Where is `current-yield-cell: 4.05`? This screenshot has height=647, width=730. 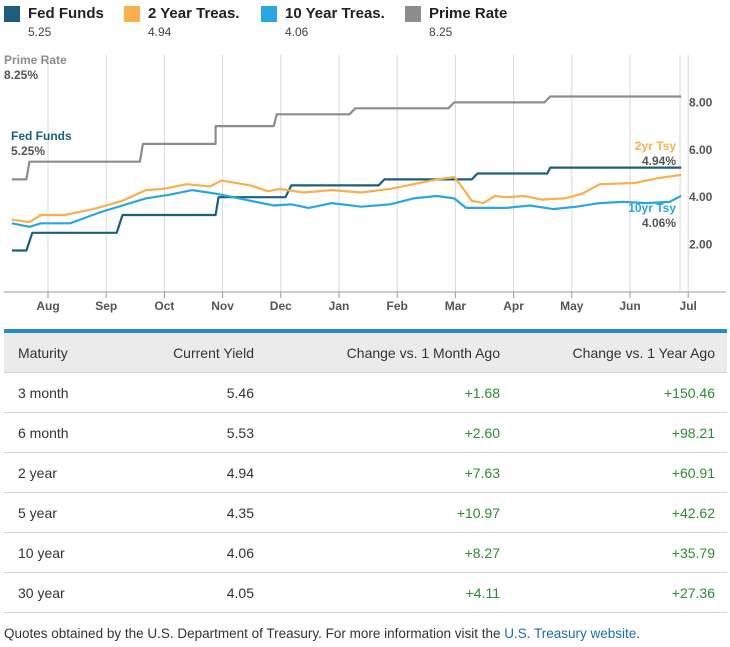
current-yield-cell: 4.05 is located at coordinates (196, 592).